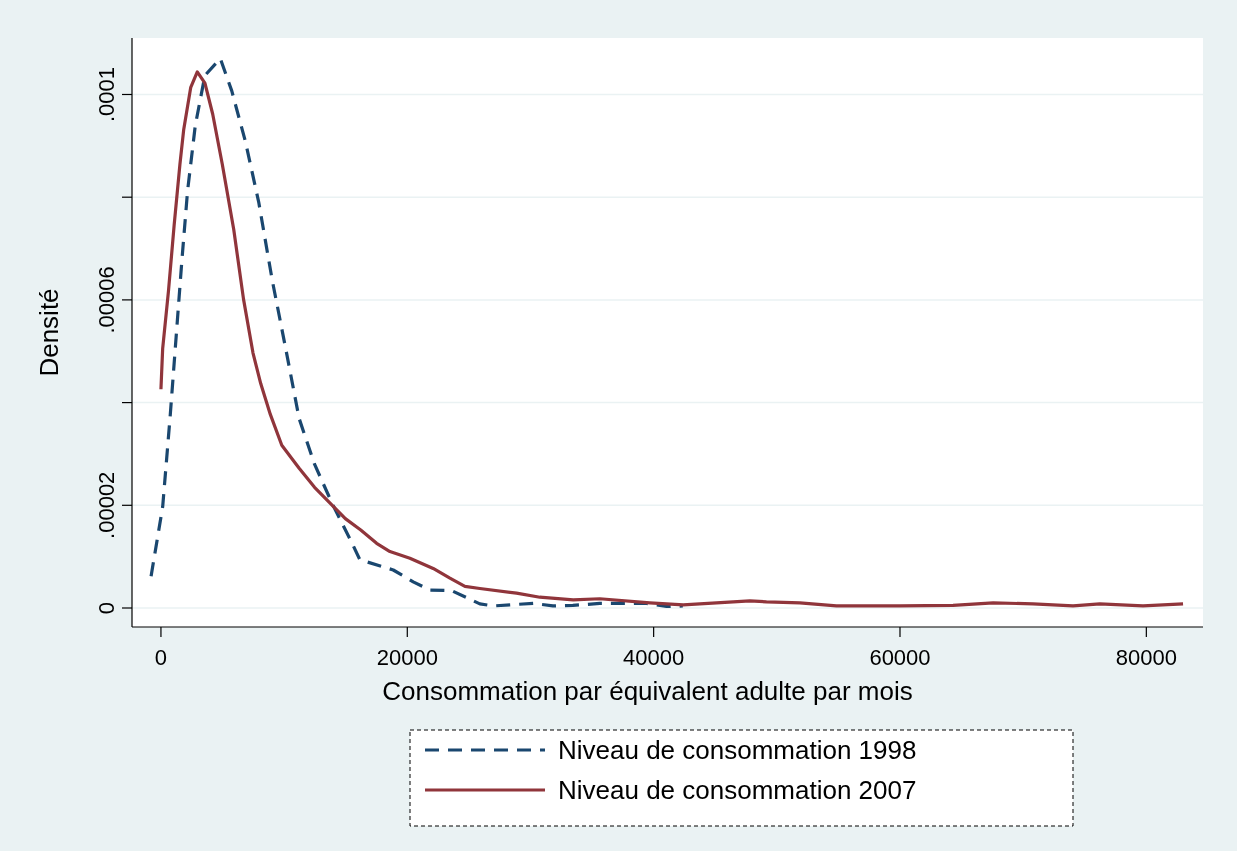  I want to click on x-tick-label: 40000, so click(654, 657).